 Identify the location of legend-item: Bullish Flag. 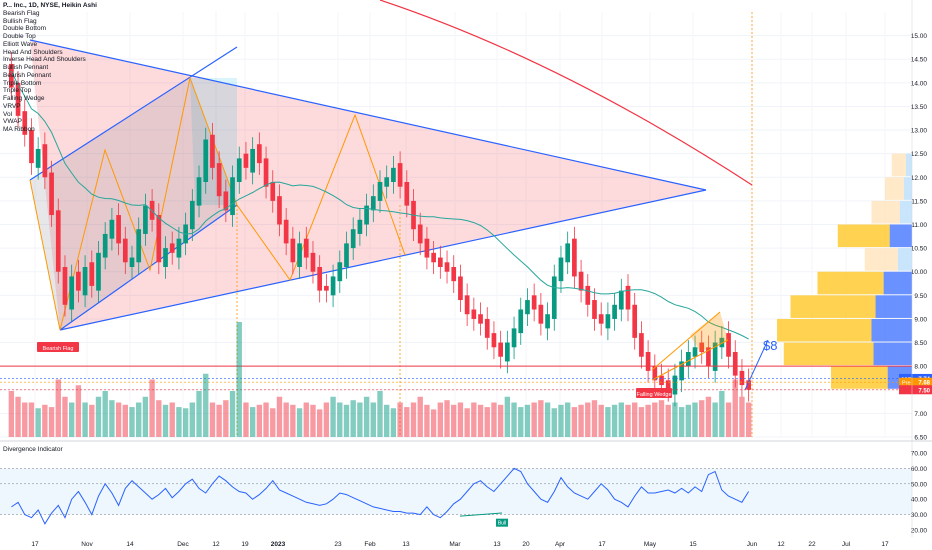
(20, 21).